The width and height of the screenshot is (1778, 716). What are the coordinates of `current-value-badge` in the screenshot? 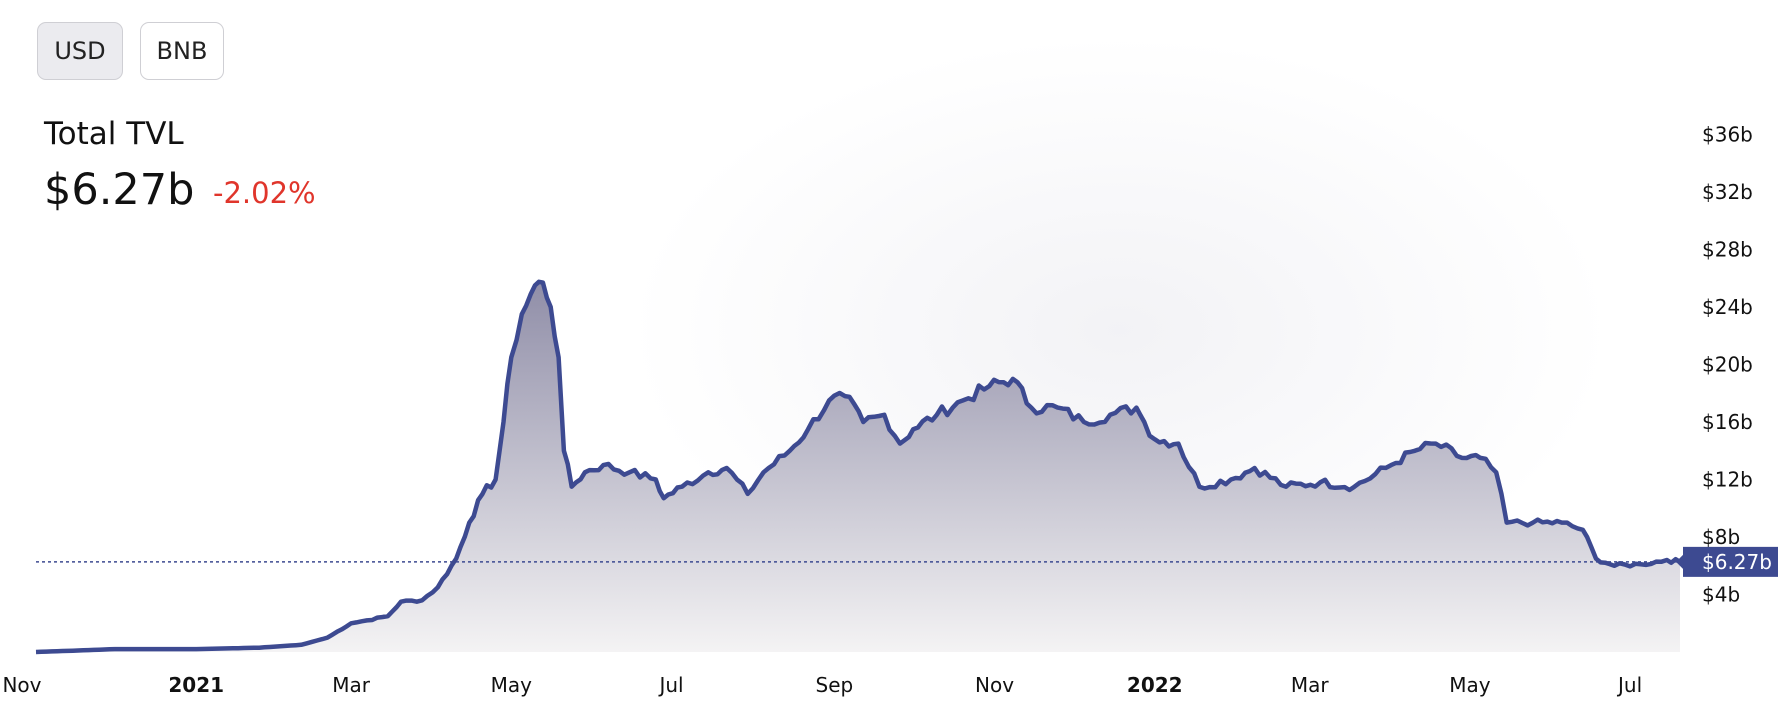 It's located at (1730, 561).